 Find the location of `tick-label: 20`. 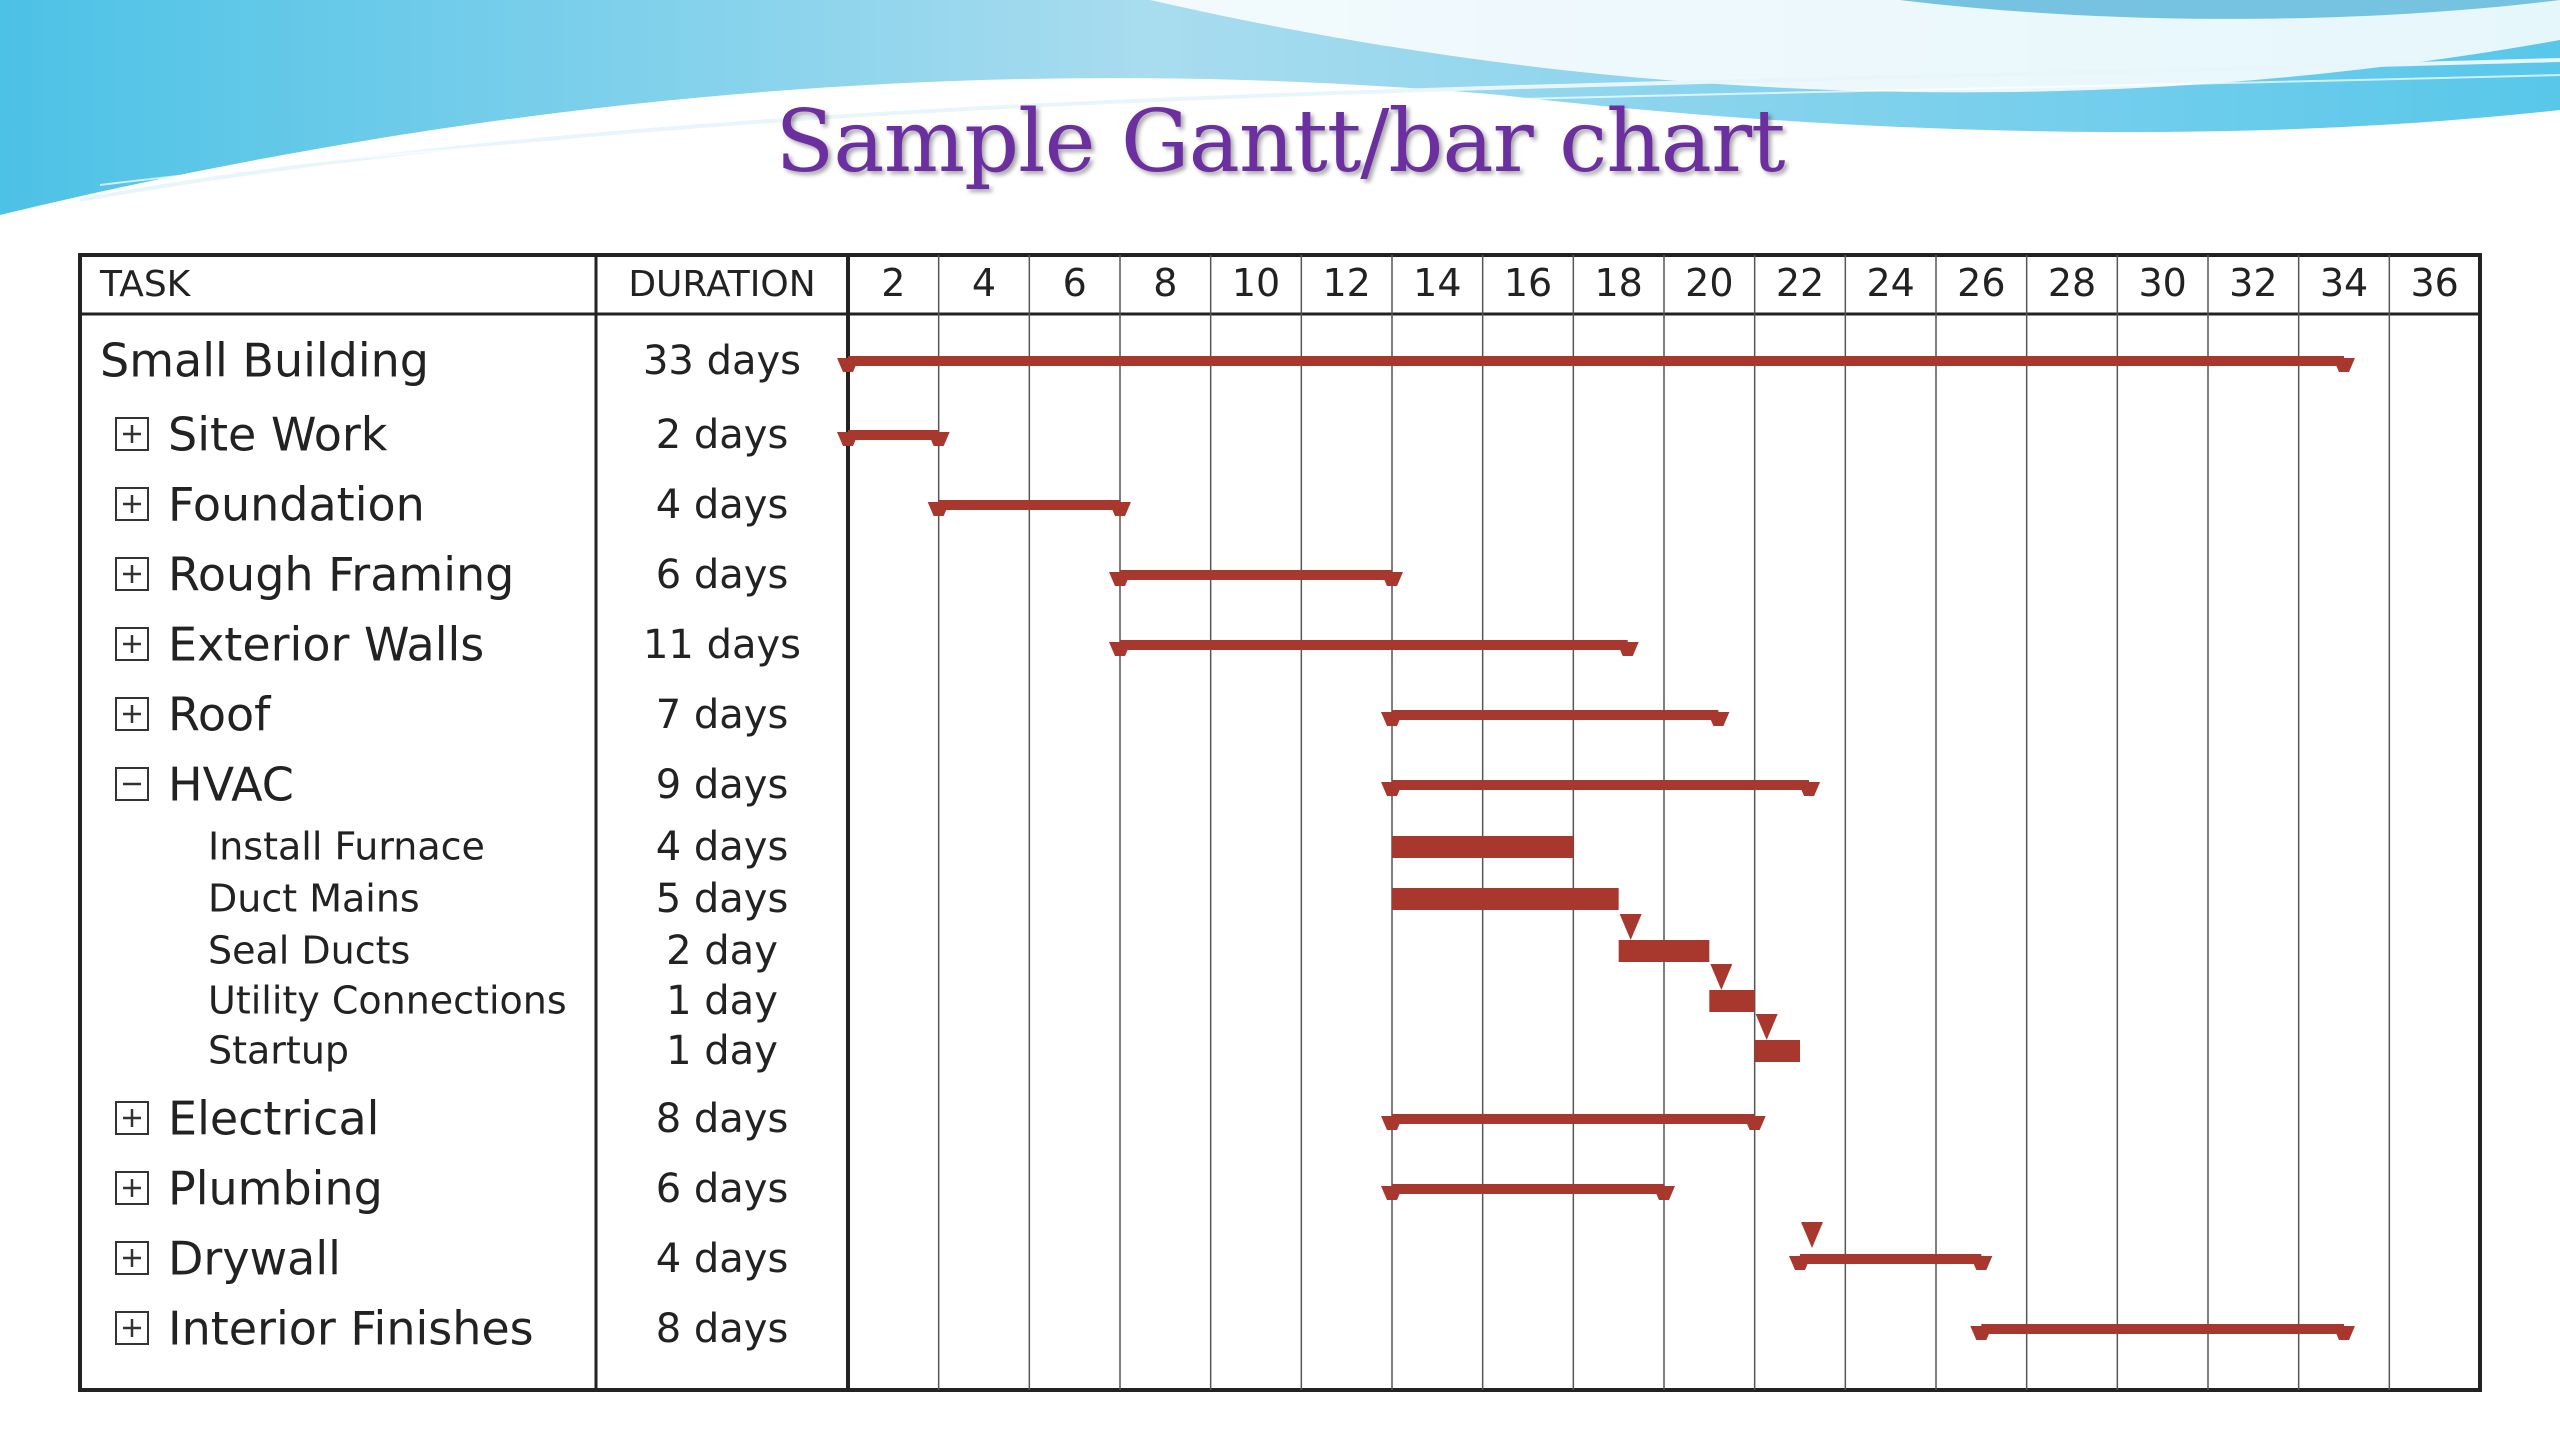

tick-label: 20 is located at coordinates (1709, 283).